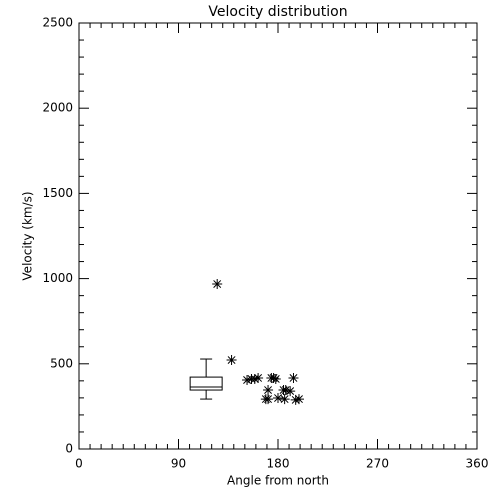 The height and width of the screenshot is (500, 500). Describe the element at coordinates (377, 464) in the screenshot. I see `x-tick-label: 270` at that location.